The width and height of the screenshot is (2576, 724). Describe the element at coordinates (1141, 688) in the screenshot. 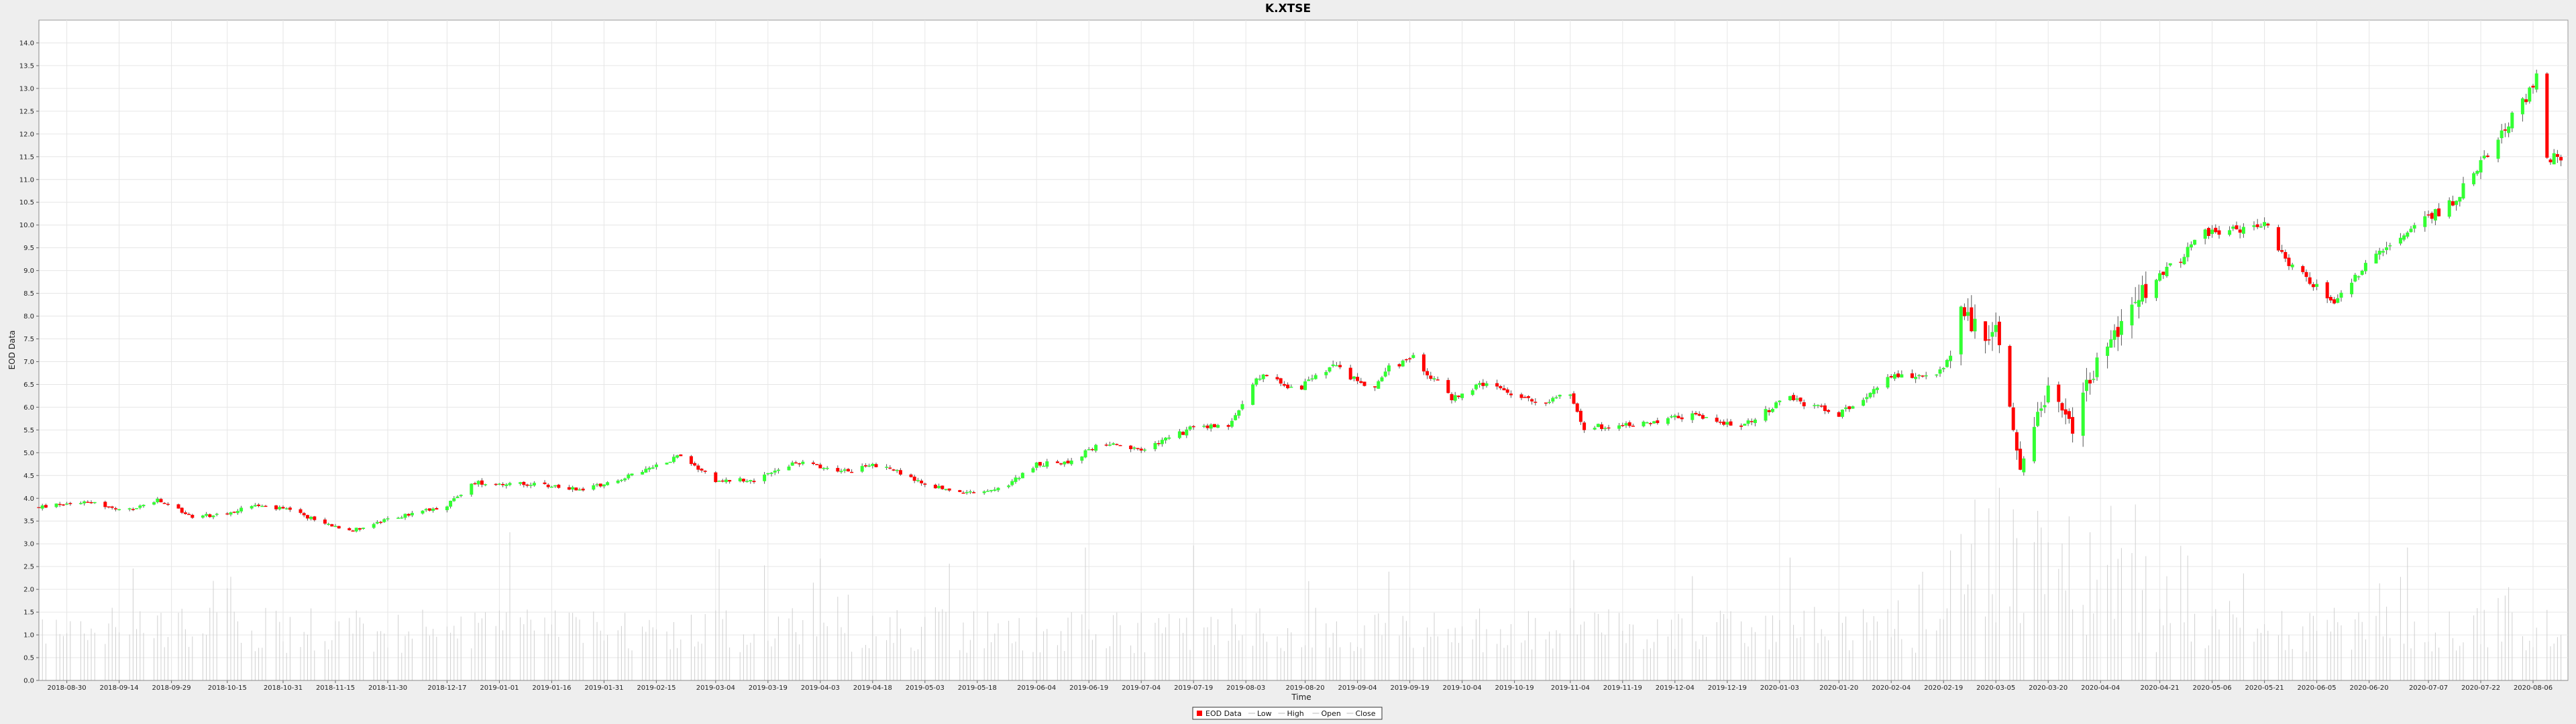

I see `x-tick-label: 2019-07-04` at that location.